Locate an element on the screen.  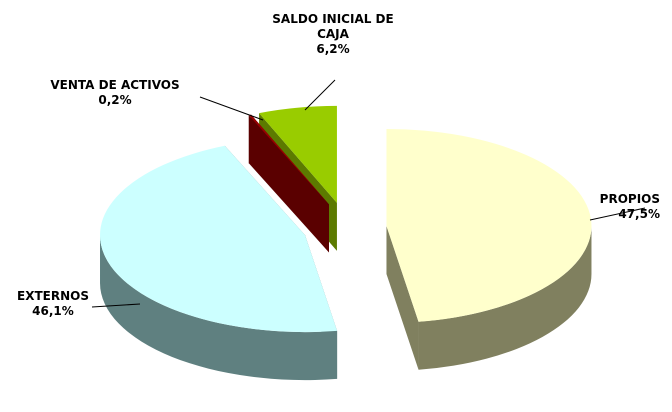
slice-label: VENTA DE ACTIVOS 0,2% is located at coordinates (115, 93).